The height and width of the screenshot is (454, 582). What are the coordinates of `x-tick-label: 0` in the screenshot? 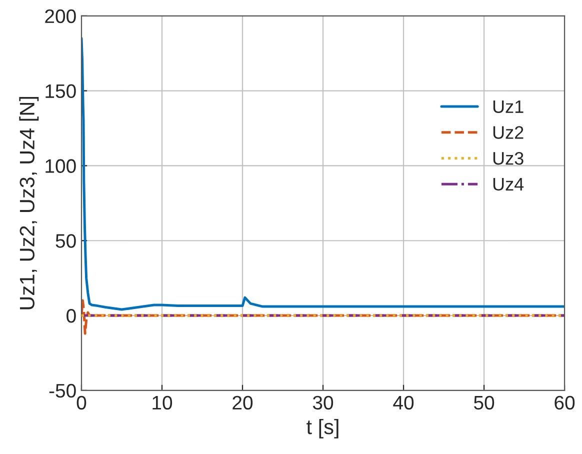 It's located at (81, 403).